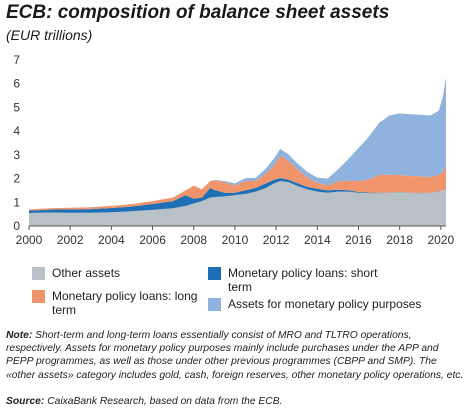 This screenshot has height=412, width=474. I want to click on y-tick-label: 5, so click(16, 107).